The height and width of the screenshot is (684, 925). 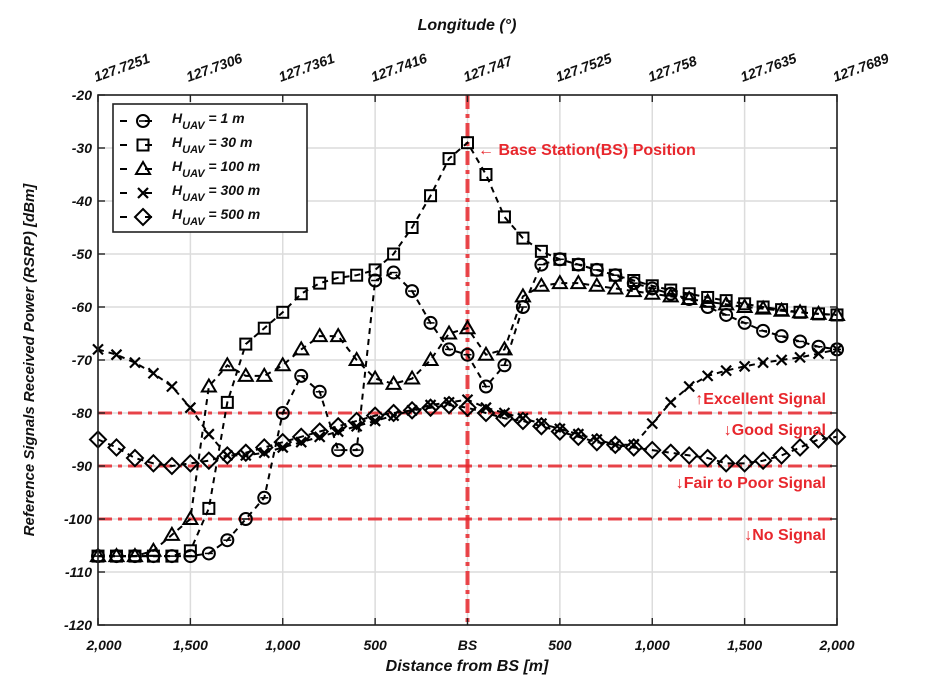 What do you see at coordinates (82, 360) in the screenshot?
I see `y-tick-label: -70` at bounding box center [82, 360].